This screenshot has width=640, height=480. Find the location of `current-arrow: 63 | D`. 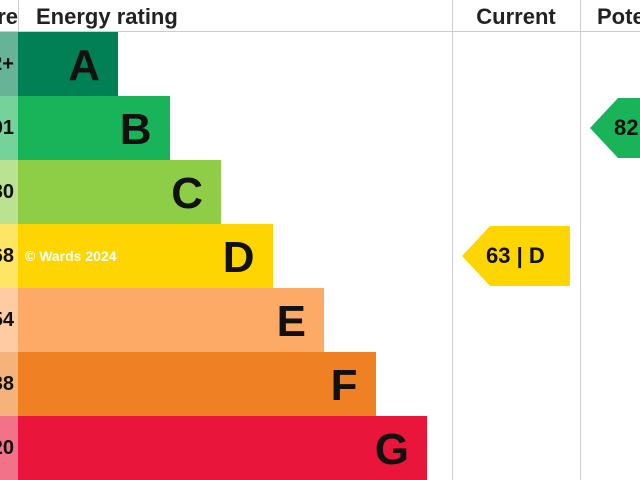

current-arrow: 63 | D is located at coordinates (516, 256).